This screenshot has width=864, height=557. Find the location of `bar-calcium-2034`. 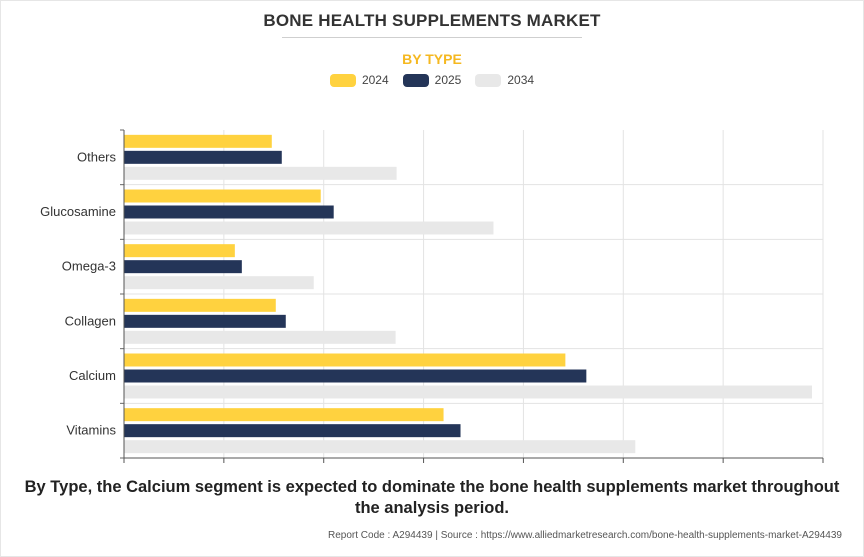

bar-calcium-2034 is located at coordinates (468, 392).